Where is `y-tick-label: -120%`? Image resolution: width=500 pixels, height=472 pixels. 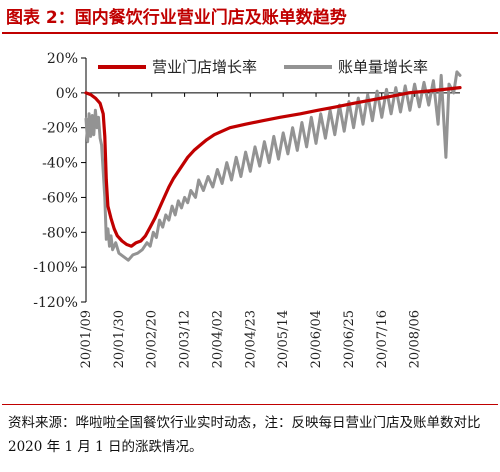 y-tick-label: -120% is located at coordinates (55, 303).